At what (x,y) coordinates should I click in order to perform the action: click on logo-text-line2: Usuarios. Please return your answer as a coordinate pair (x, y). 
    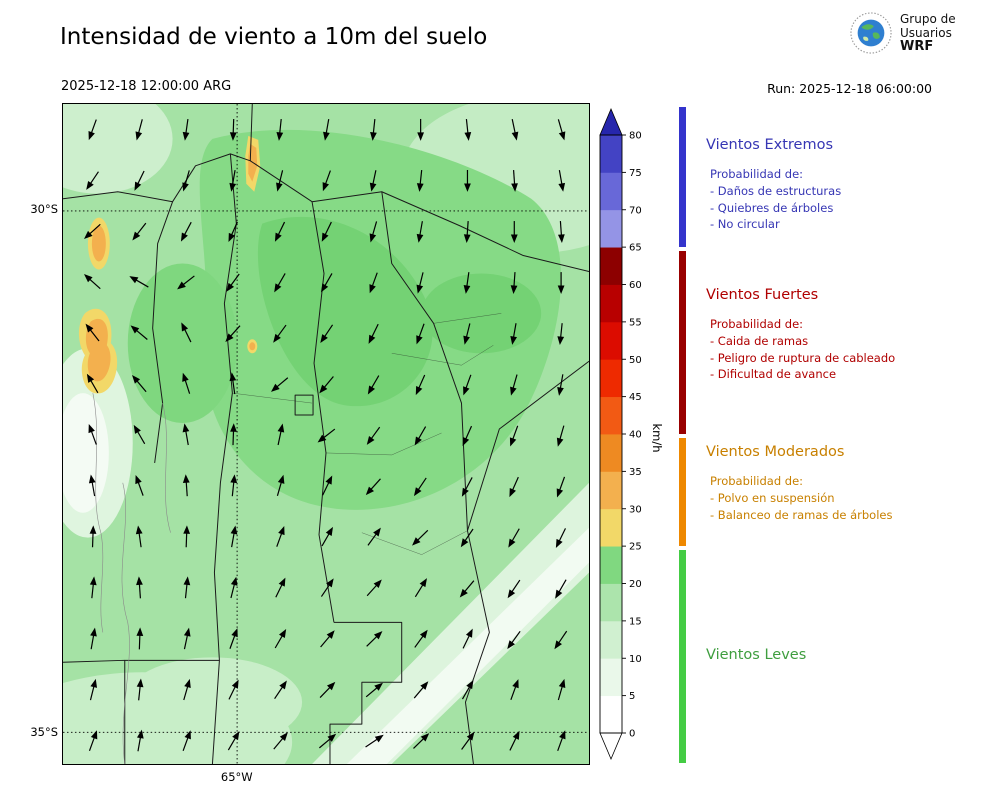
    Looking at the image, I should click on (926, 33).